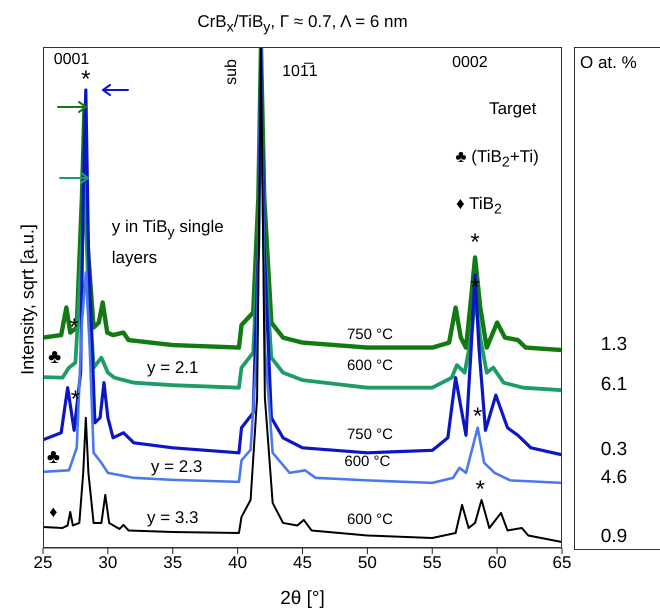 The height and width of the screenshot is (613, 660). I want to click on annotation: ♣ (TiB$_{2}$+Ti), so click(497, 159).